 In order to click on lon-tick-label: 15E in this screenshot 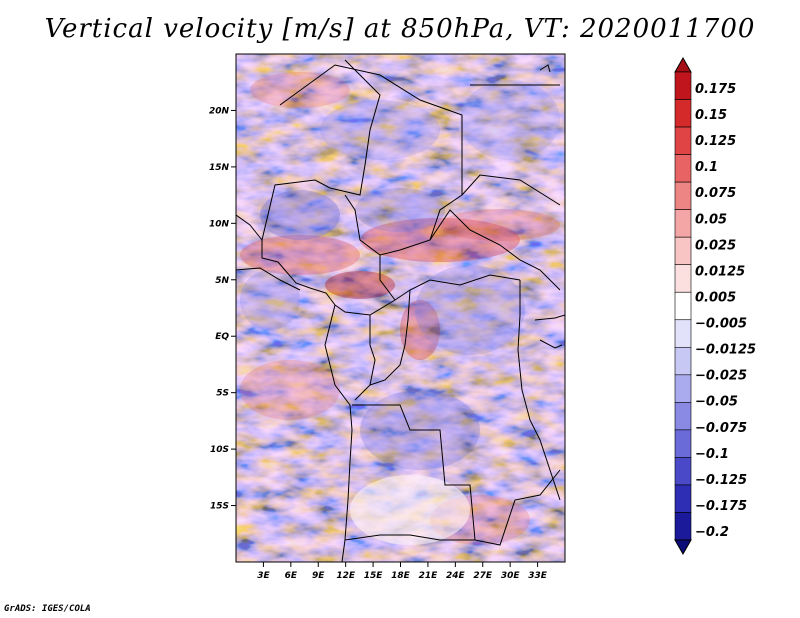, I will do `click(374, 576)`.